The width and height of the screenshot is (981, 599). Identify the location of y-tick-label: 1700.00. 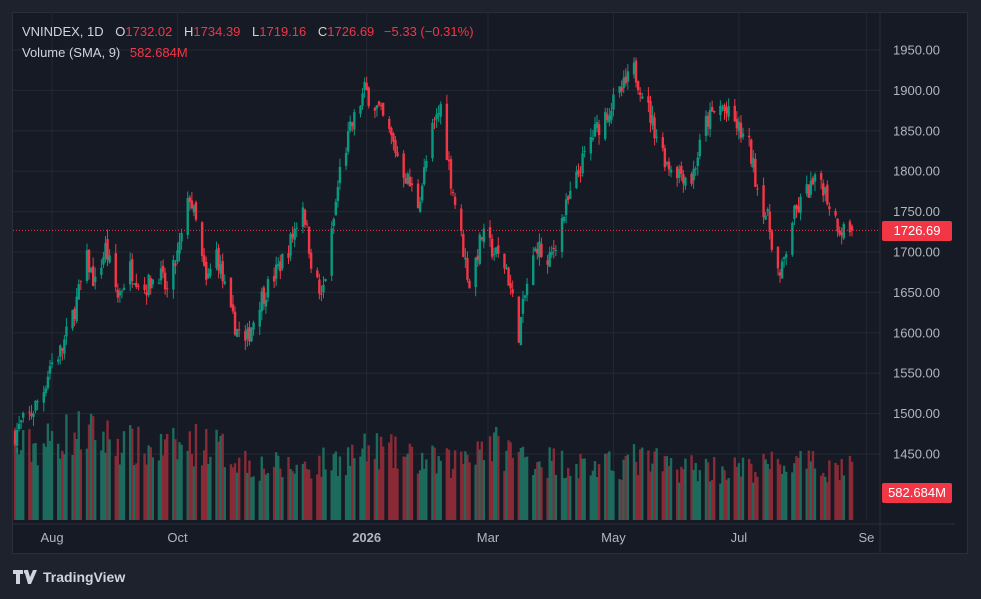
(916, 252).